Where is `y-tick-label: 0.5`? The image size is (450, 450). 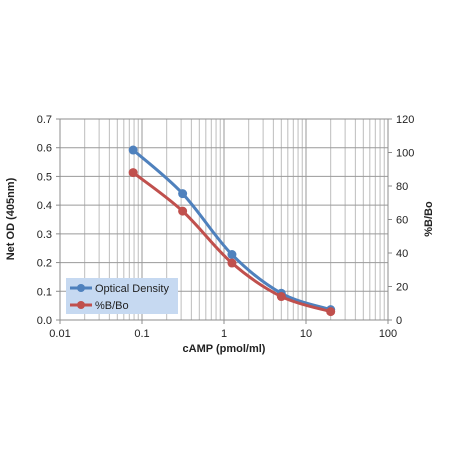
y-tick-label: 0.5 is located at coordinates (44, 177).